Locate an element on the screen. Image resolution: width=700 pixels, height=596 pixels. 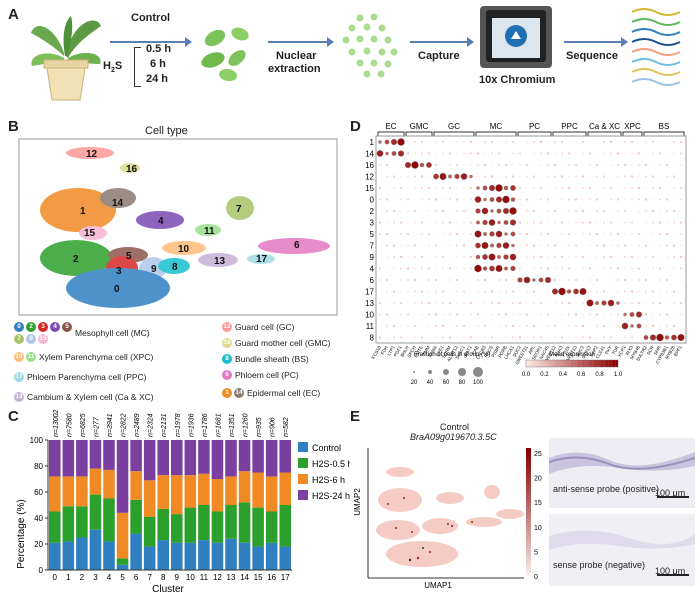
cluster-dot: 10 is located at coordinates (19, 357).